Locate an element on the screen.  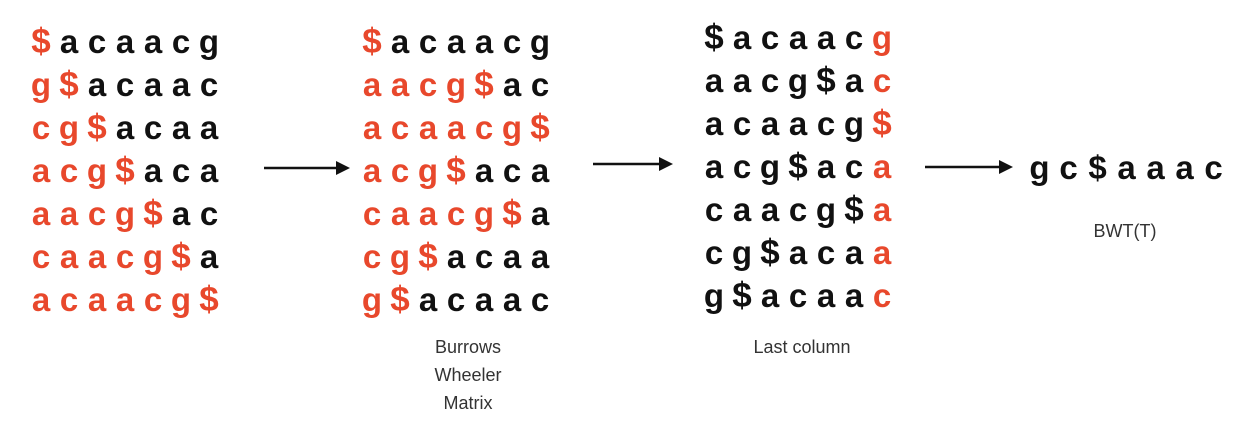
bwt-label-text: BWT(T) is located at coordinates (1125, 231).